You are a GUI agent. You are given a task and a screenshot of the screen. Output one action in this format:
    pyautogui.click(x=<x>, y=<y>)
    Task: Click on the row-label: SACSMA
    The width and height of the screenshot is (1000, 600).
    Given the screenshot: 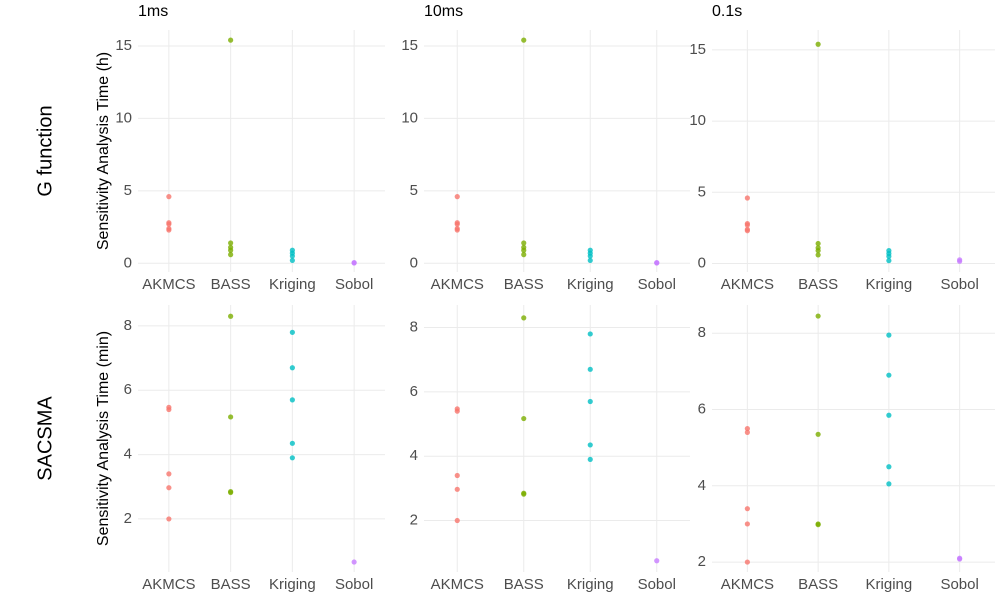 What is the action you would take?
    pyautogui.click(x=45, y=438)
    